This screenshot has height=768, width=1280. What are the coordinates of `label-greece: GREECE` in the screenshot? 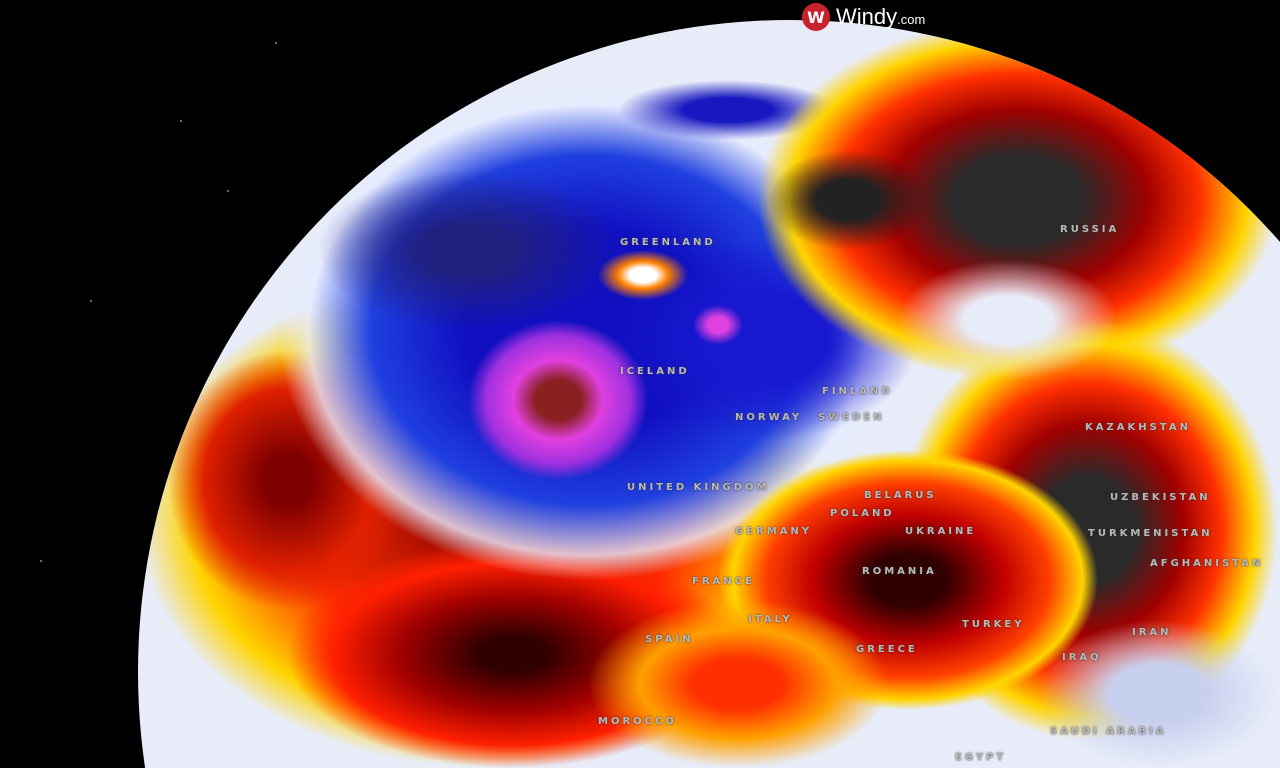 It's located at (887, 649).